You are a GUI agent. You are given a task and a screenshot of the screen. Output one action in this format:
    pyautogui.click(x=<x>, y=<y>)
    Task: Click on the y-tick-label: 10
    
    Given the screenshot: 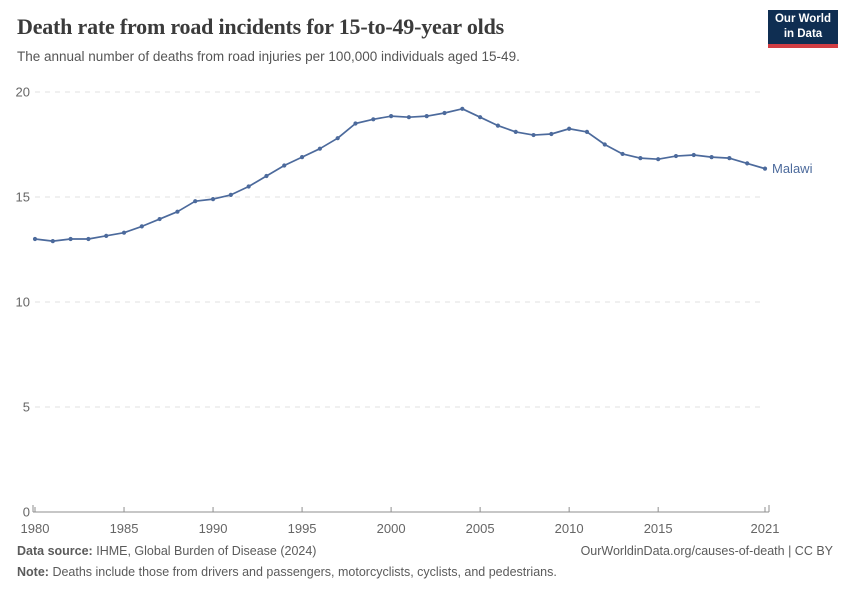 What is the action you would take?
    pyautogui.click(x=23, y=302)
    